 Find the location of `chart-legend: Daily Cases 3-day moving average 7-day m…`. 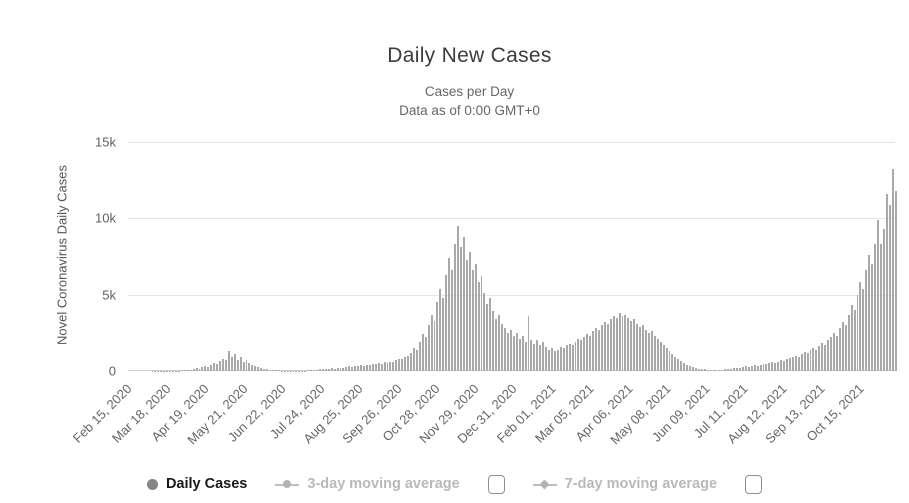

chart-legend: Daily Cases 3-day moving average 7-day m… is located at coordinates (454, 484).